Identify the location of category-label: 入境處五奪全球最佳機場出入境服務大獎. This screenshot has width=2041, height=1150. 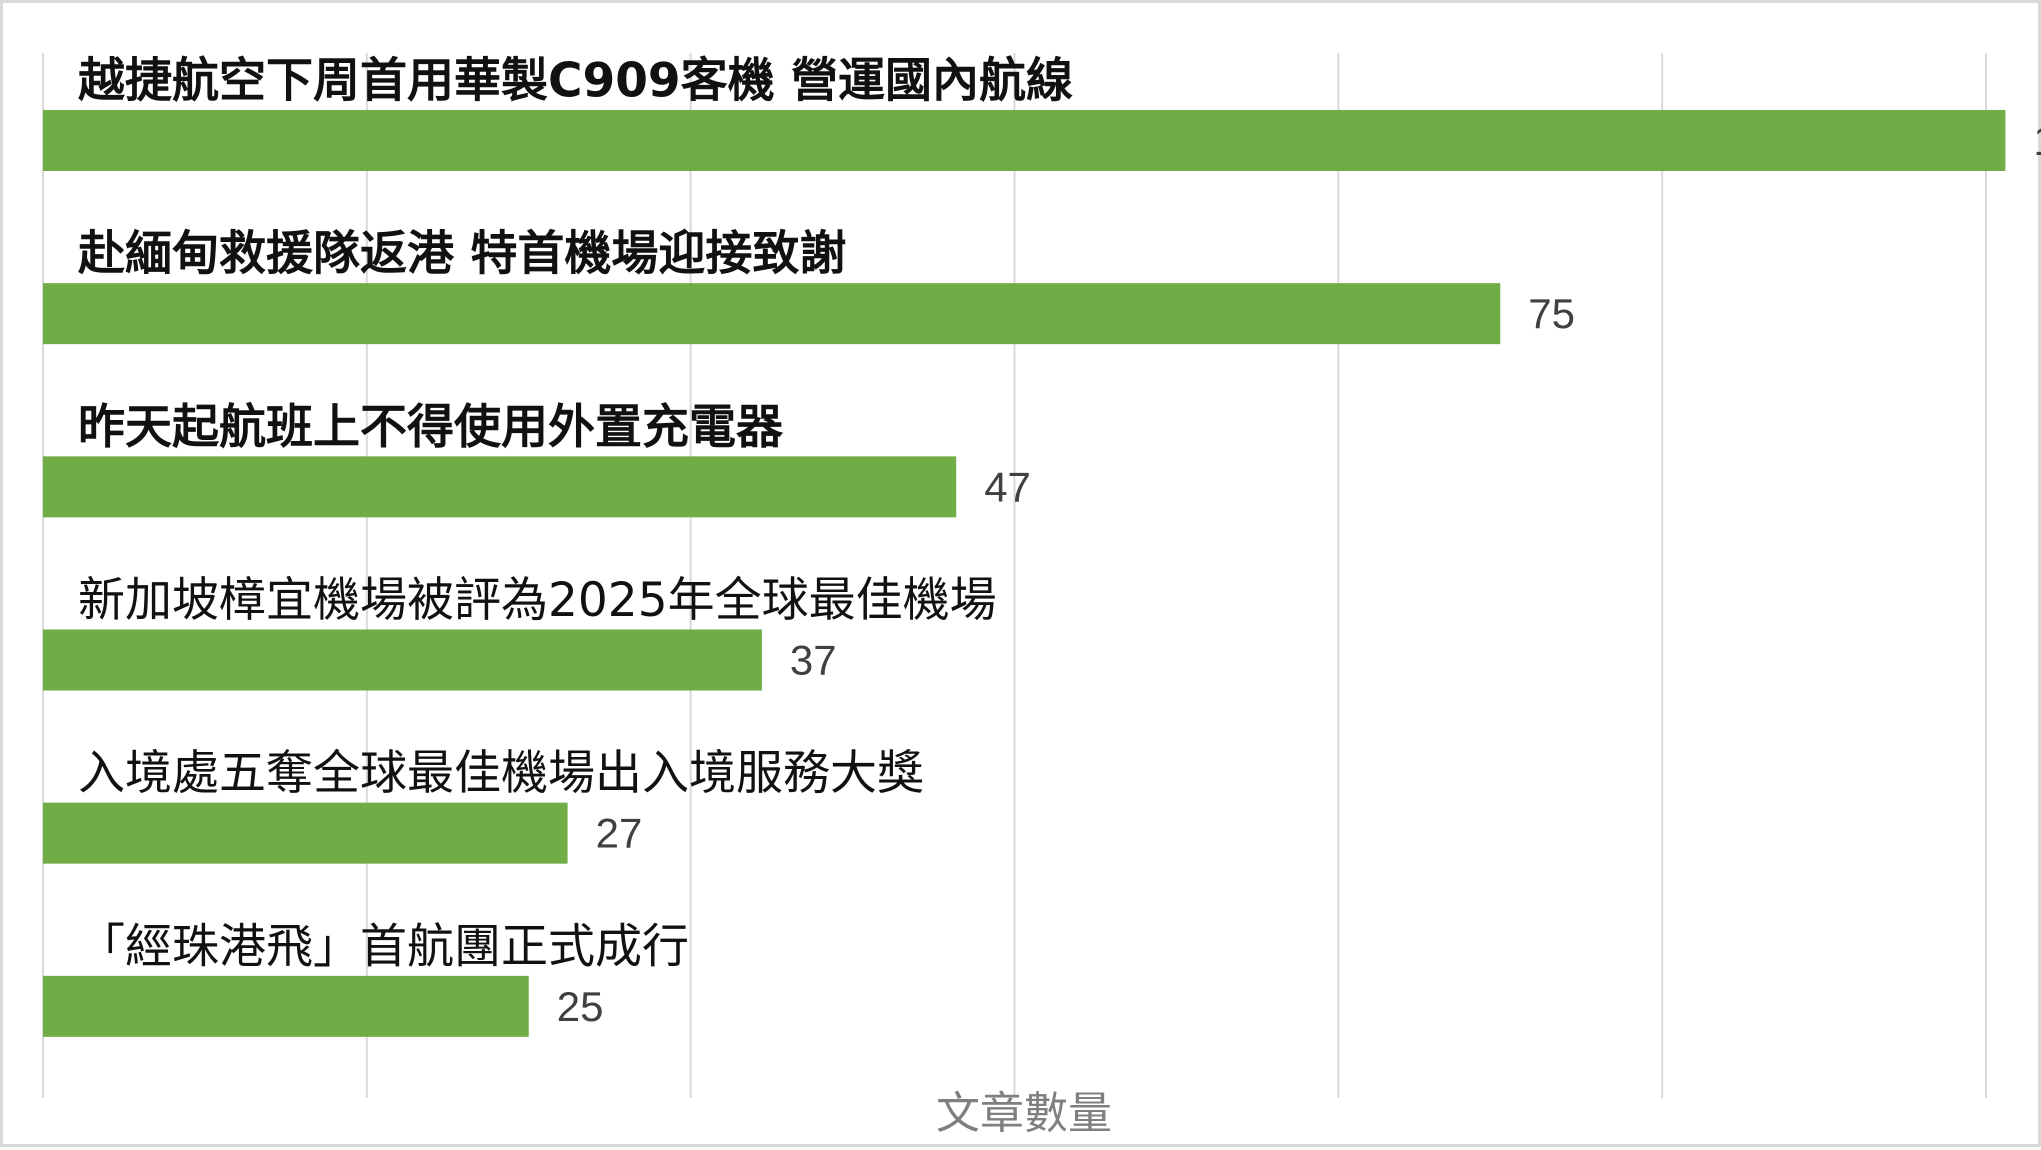
(501, 773).